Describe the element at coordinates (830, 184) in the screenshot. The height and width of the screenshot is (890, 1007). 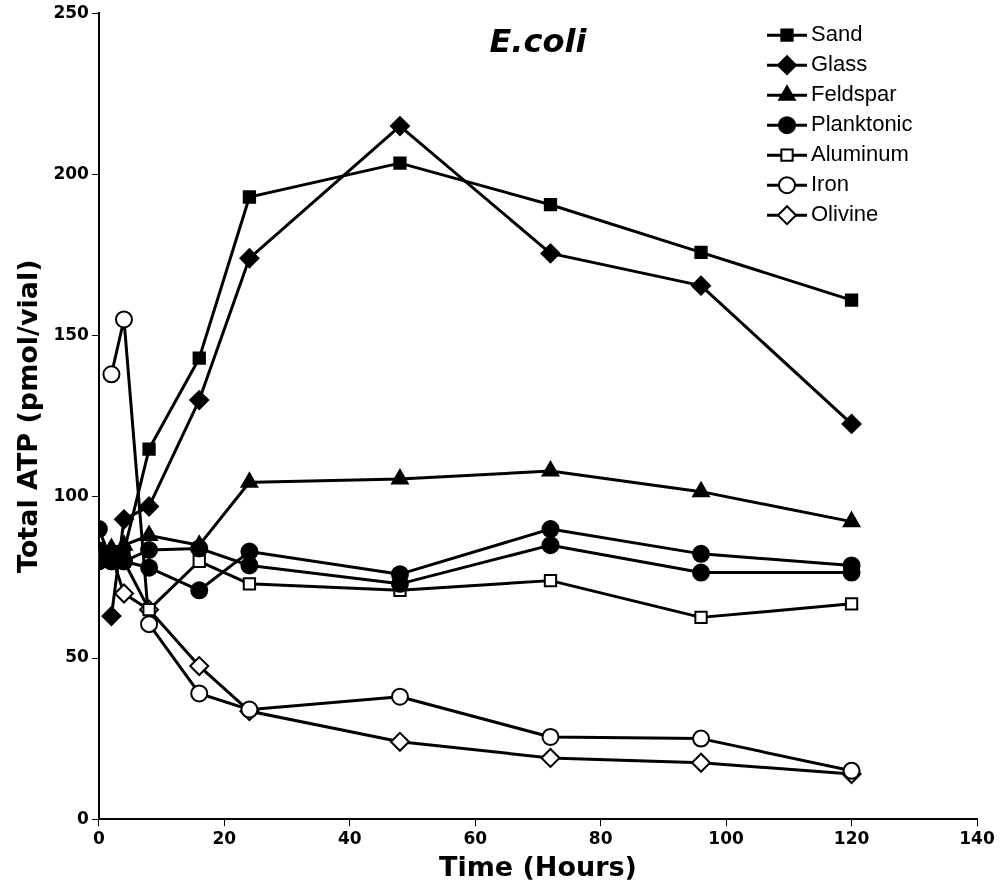
I see `legend-label: Iron` at that location.